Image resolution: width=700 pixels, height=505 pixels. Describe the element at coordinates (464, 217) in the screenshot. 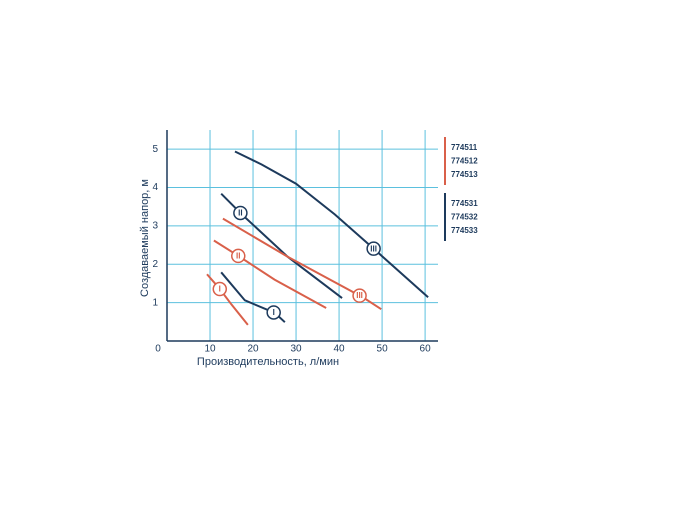

I see `legend-label: 774532` at that location.